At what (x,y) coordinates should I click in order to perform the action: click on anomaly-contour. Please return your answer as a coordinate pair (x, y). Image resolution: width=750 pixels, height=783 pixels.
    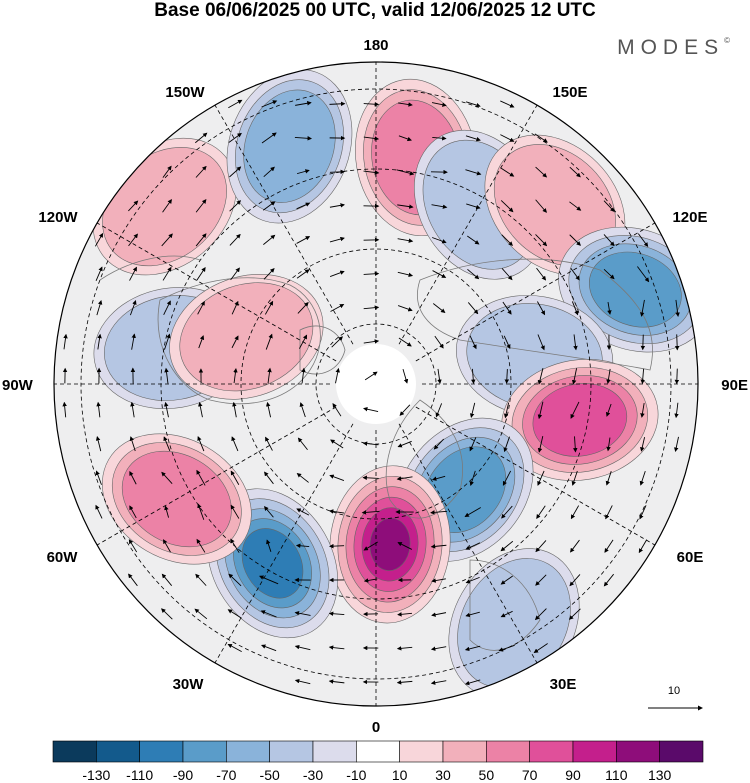
    Looking at the image, I should click on (390, 544).